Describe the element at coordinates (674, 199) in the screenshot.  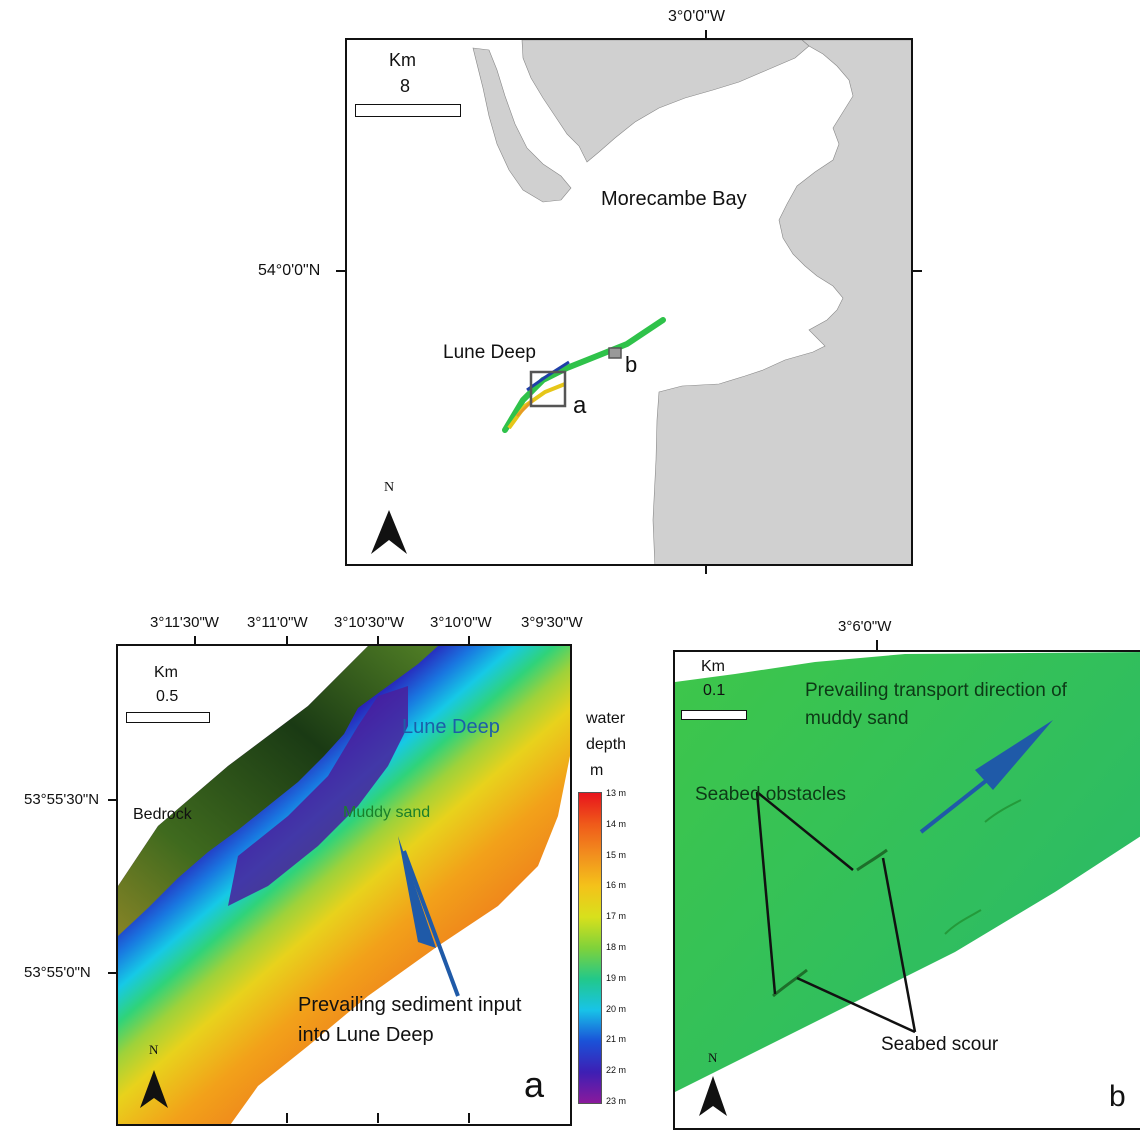
I see `place-morecambe-bay: Morecambe Bay` at that location.